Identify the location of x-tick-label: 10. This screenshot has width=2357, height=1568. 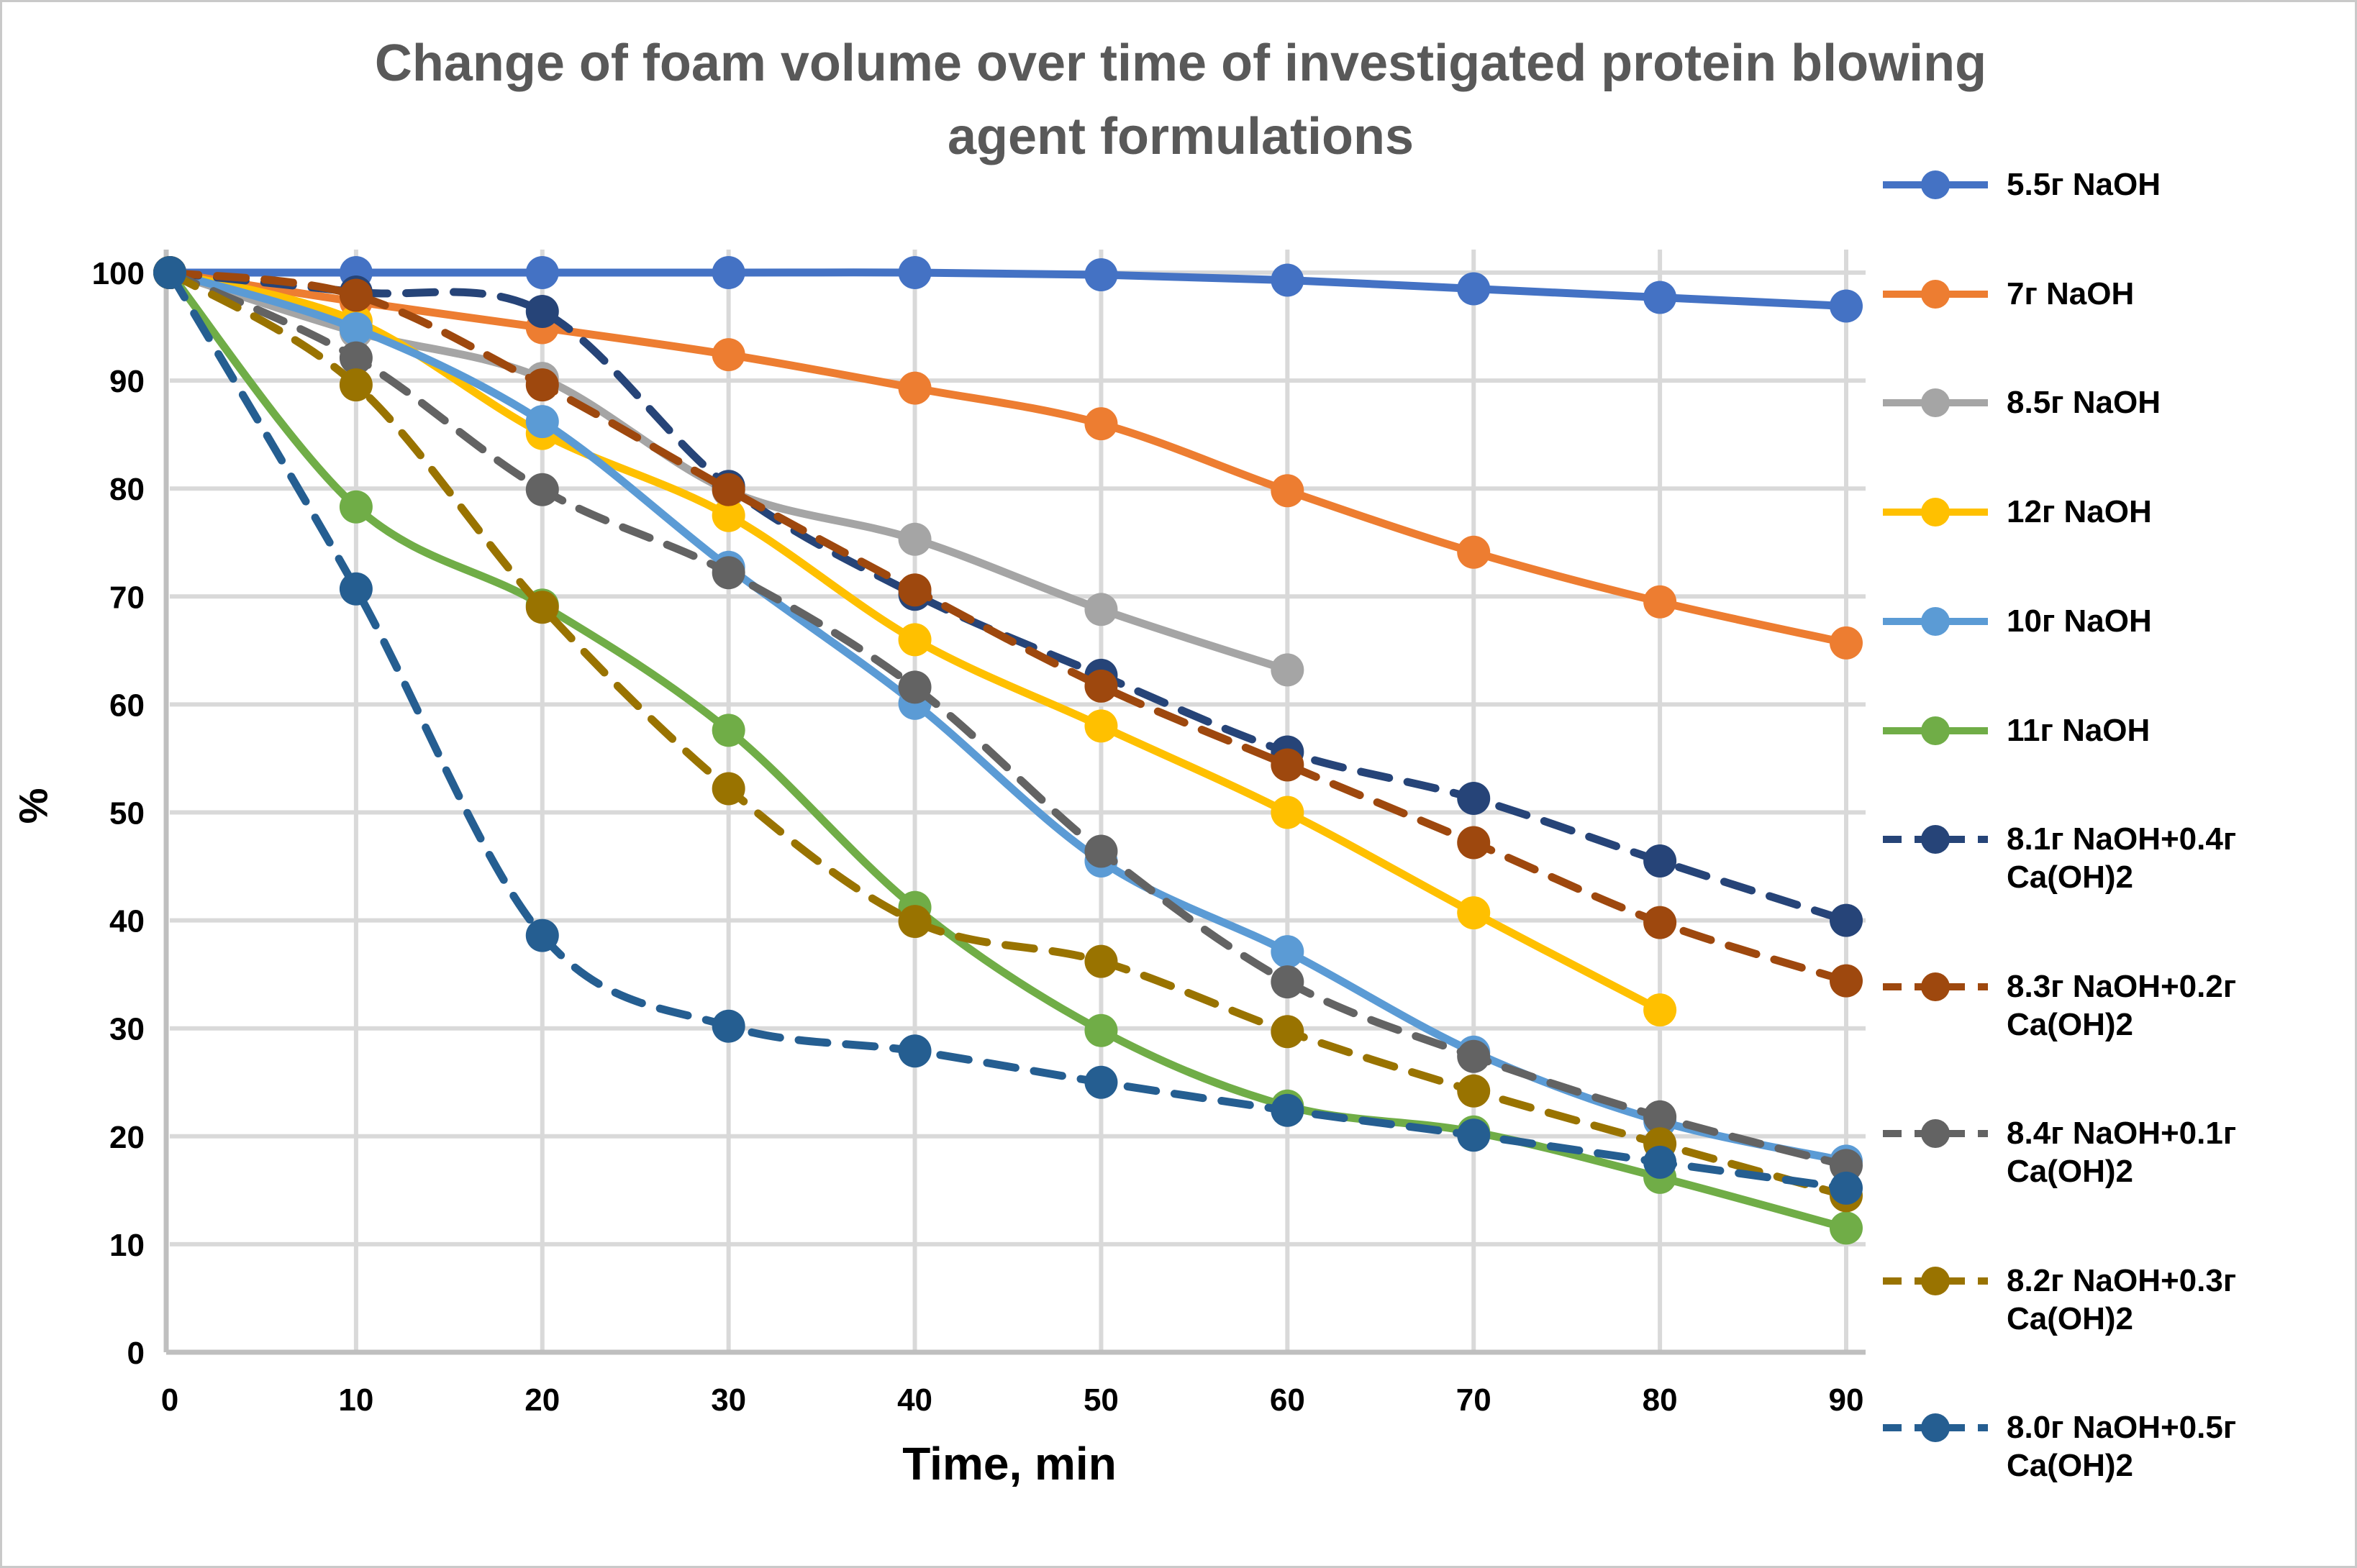
(355, 1400).